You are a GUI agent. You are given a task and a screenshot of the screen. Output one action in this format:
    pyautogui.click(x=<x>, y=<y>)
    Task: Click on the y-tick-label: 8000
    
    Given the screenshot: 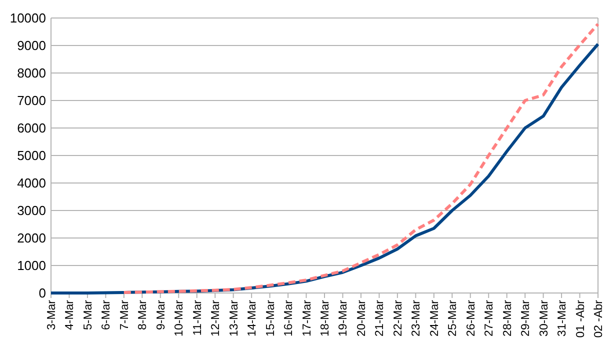 What is the action you would take?
    pyautogui.click(x=31, y=73)
    